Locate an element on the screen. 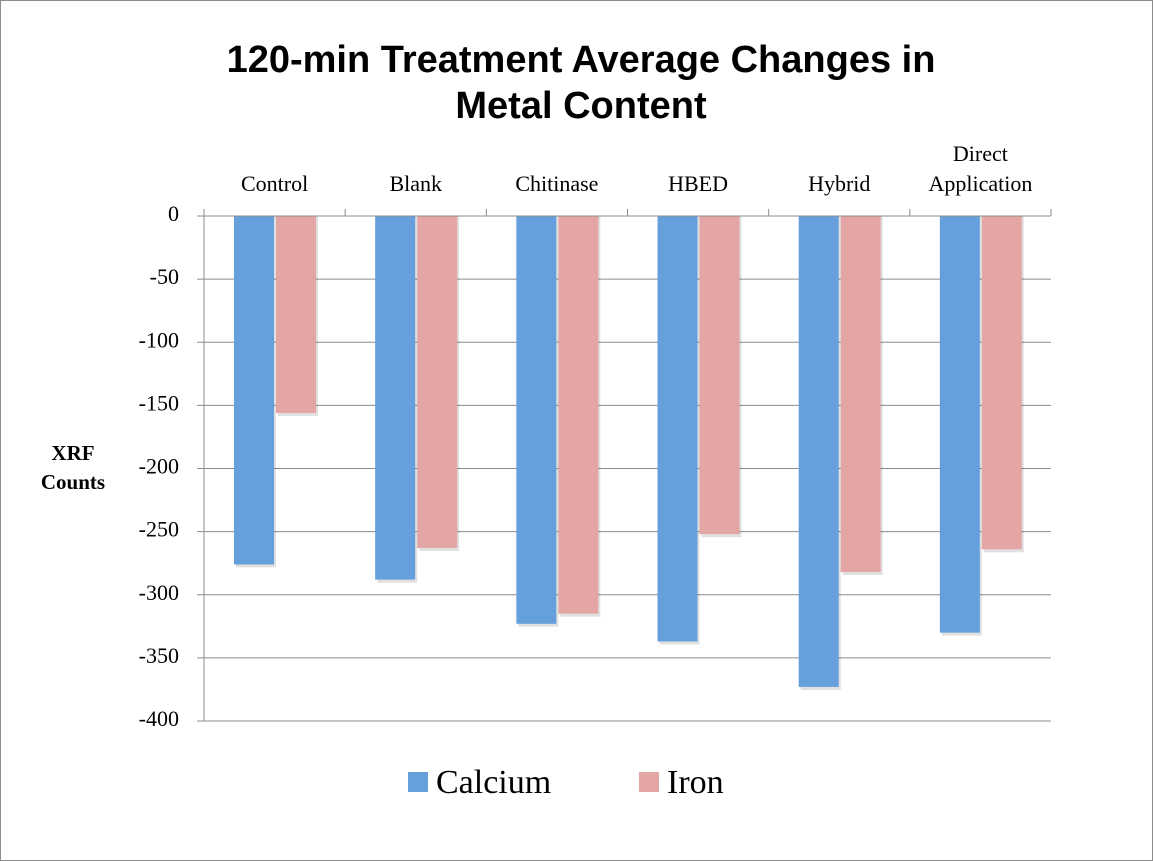 The height and width of the screenshot is (861, 1153). legend-label: Calcium is located at coordinates (493, 782).